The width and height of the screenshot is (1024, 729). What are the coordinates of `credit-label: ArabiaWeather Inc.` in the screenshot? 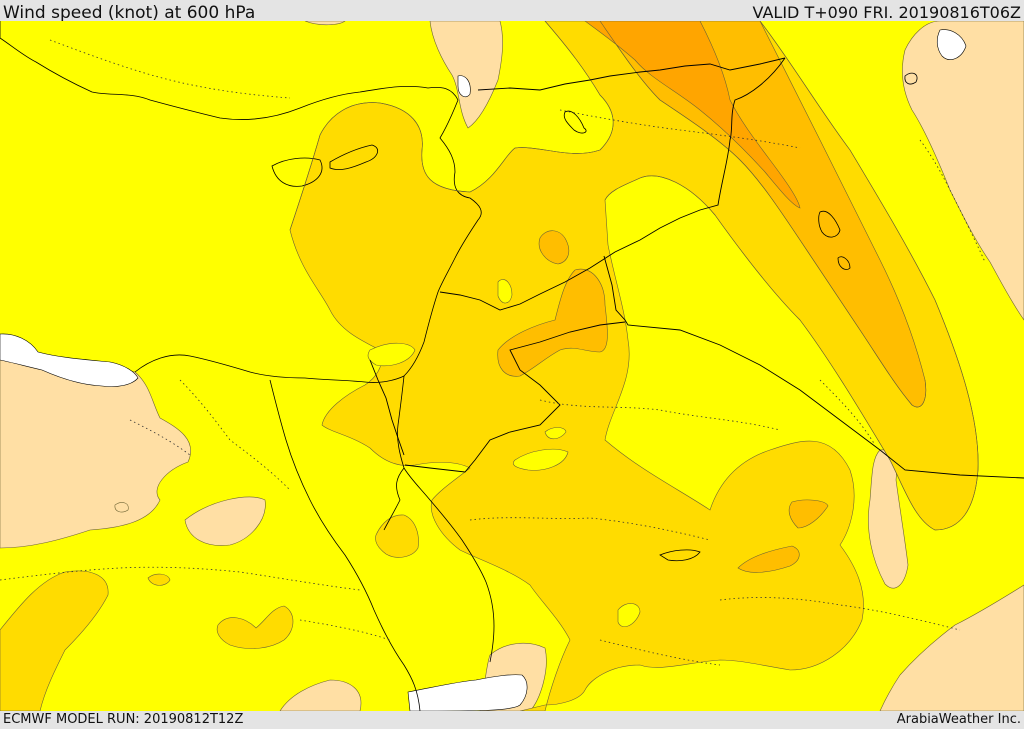 It's located at (958, 719).